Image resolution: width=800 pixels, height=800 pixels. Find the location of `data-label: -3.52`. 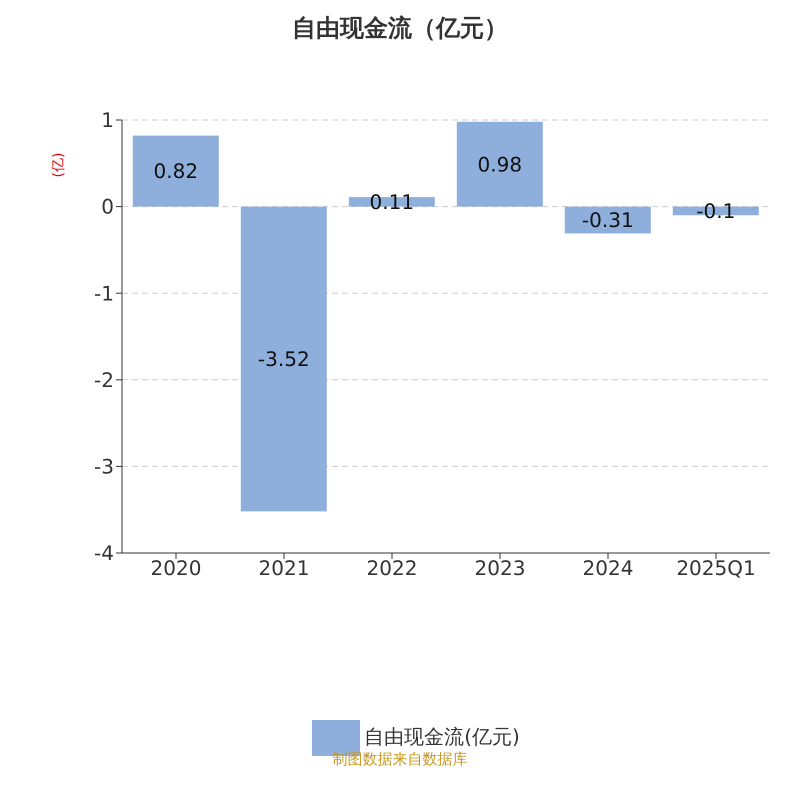

data-label: -3.52 is located at coordinates (284, 359).